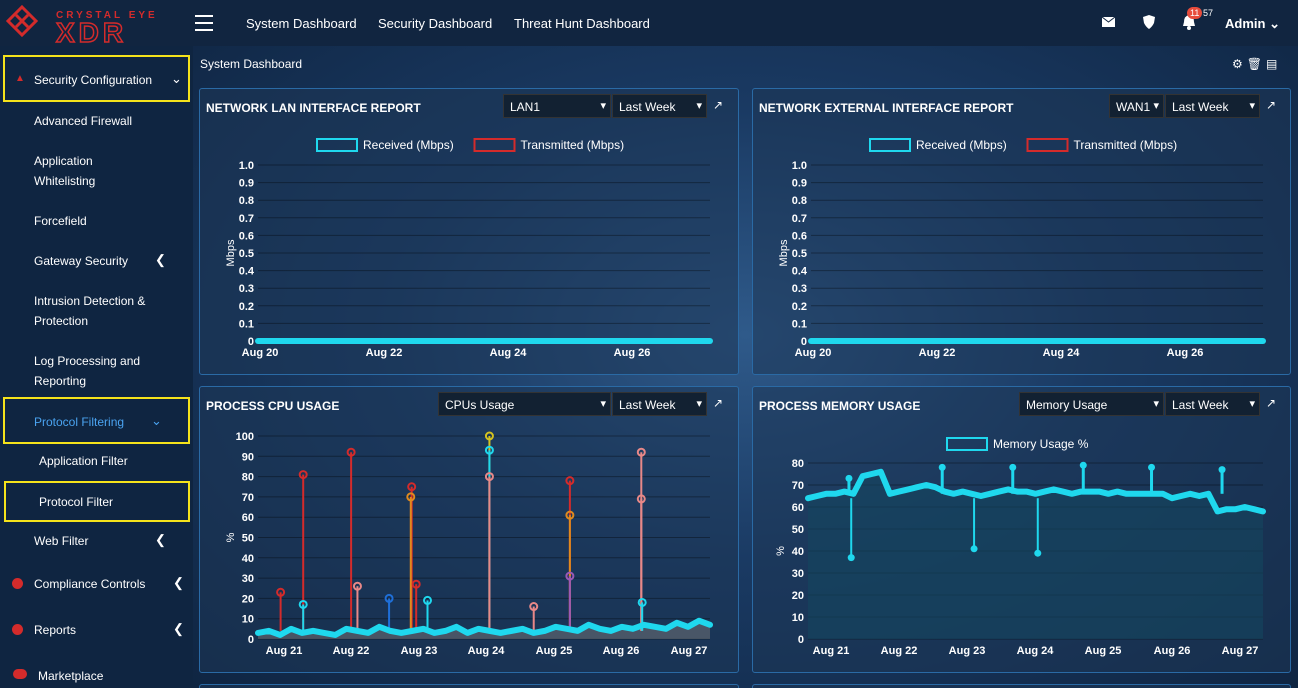  I want to click on notification-count-badge: 11, so click(1195, 13).